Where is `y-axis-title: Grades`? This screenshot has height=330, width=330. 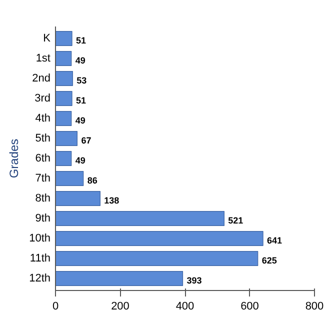 y-axis-title: Grades is located at coordinates (14, 158).